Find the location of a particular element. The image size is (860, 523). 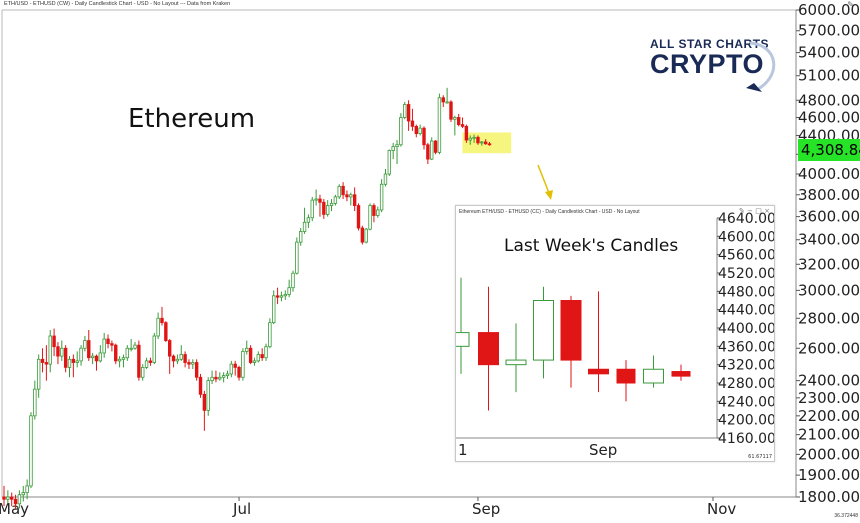

y-tick-label: 3000.00 is located at coordinates (829, 290).